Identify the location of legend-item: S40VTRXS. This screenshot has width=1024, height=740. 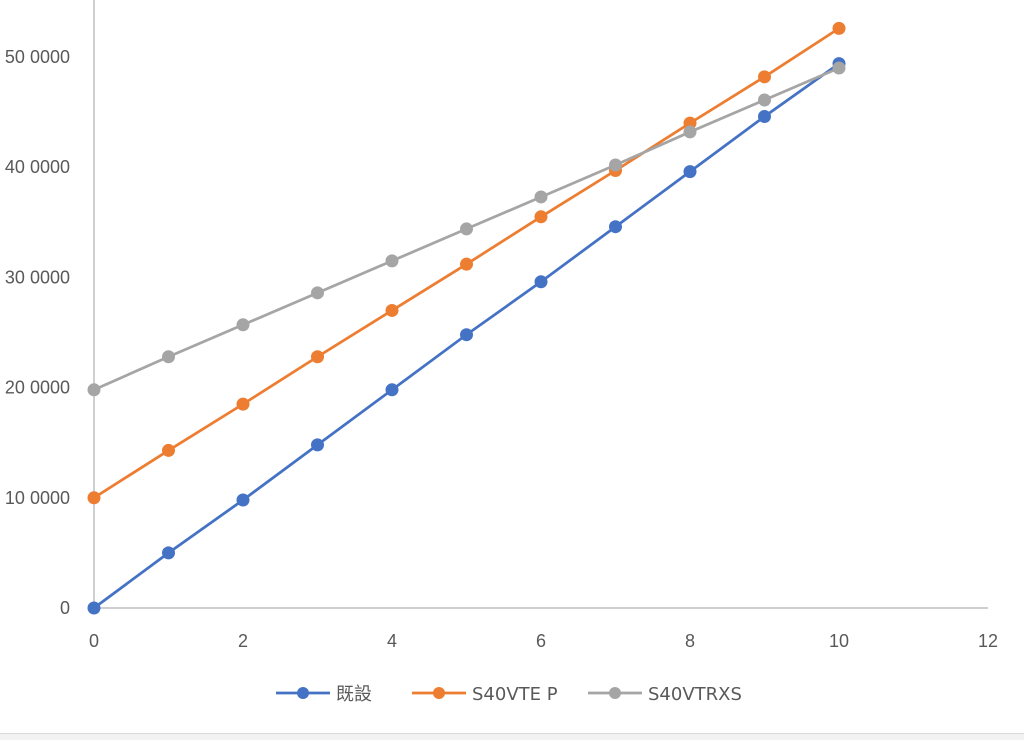
(665, 694).